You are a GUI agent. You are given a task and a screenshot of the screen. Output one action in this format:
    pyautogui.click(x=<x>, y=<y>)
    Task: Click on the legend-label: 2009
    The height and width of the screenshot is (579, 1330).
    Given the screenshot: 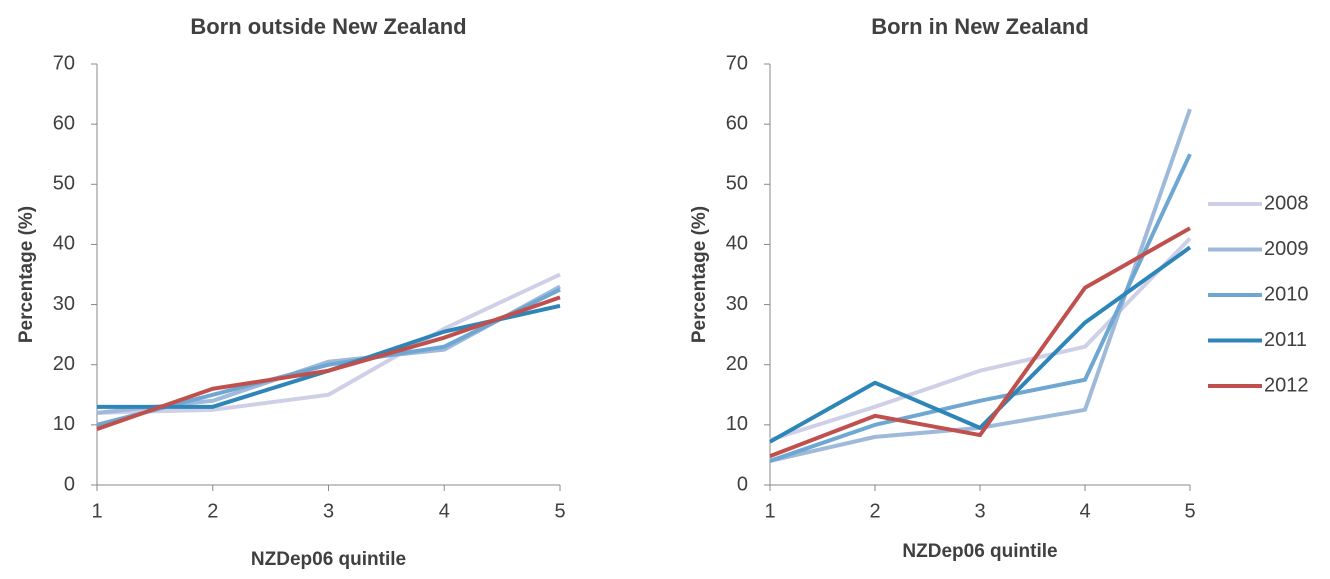 What is the action you would take?
    pyautogui.click(x=1286, y=249)
    